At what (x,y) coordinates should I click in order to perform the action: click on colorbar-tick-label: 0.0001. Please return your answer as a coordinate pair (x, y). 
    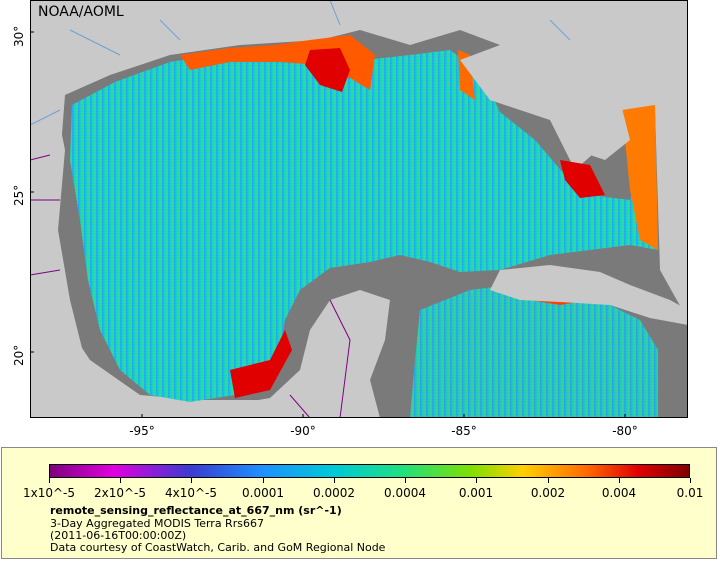
    Looking at the image, I should click on (263, 493).